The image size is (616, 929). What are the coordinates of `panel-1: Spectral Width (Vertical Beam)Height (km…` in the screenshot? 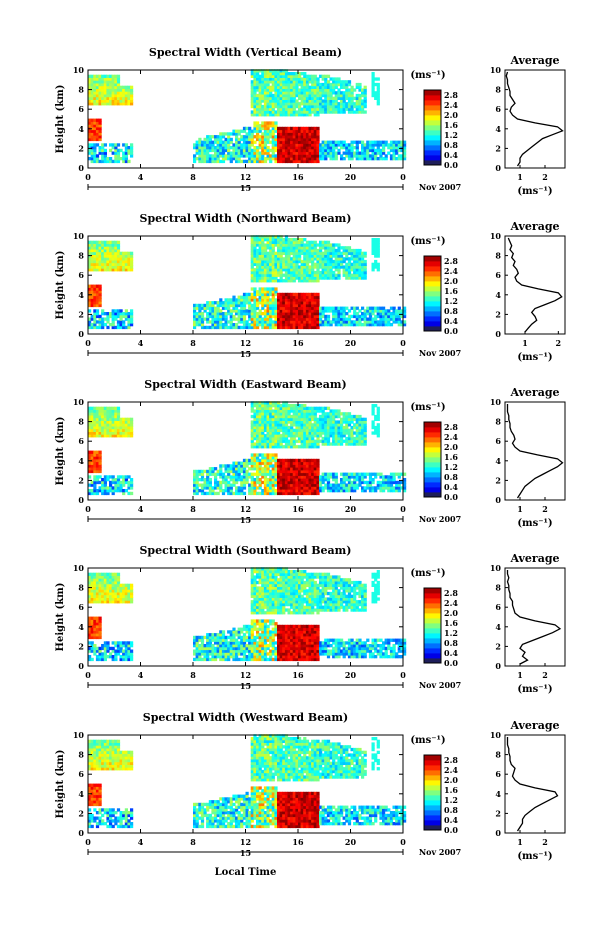 It's located at (310, 121).